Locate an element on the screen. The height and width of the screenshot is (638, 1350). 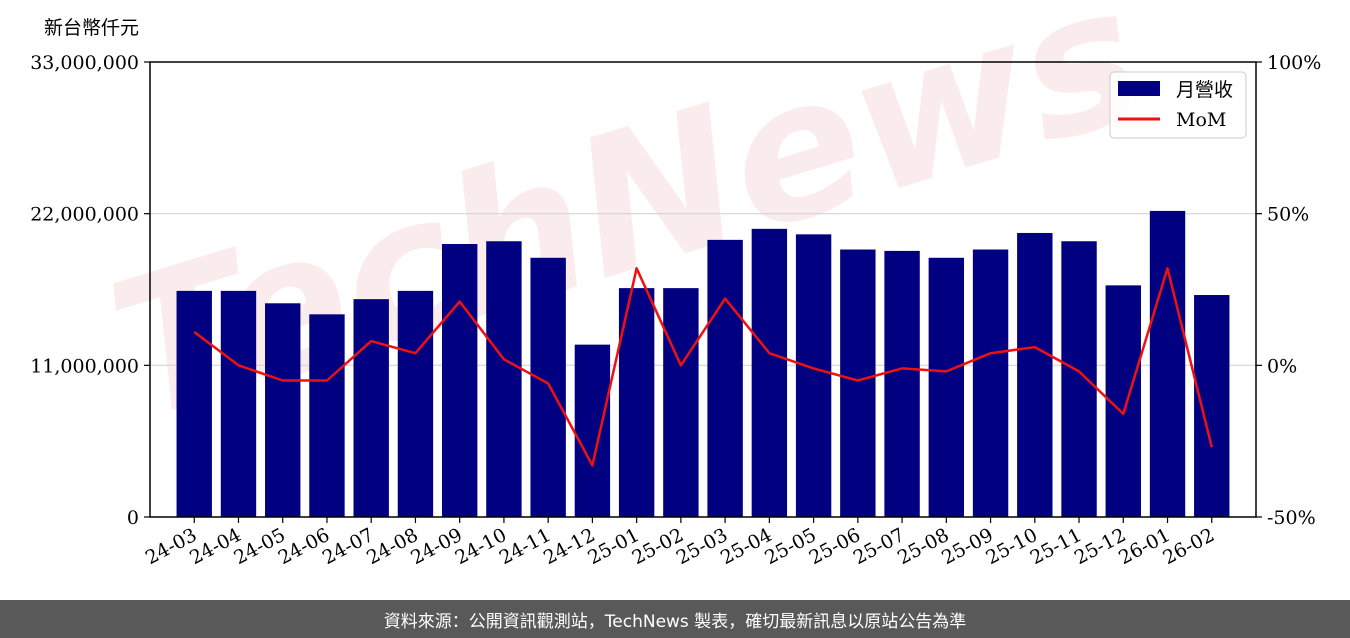
x-tick-label: 26-02 is located at coordinates (1188, 546).